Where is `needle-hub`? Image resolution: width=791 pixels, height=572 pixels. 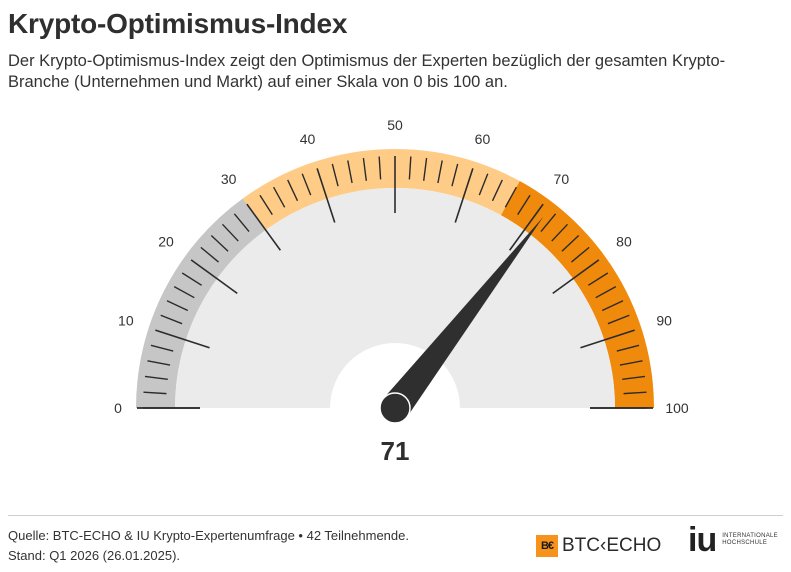
needle-hub is located at coordinates (395, 408).